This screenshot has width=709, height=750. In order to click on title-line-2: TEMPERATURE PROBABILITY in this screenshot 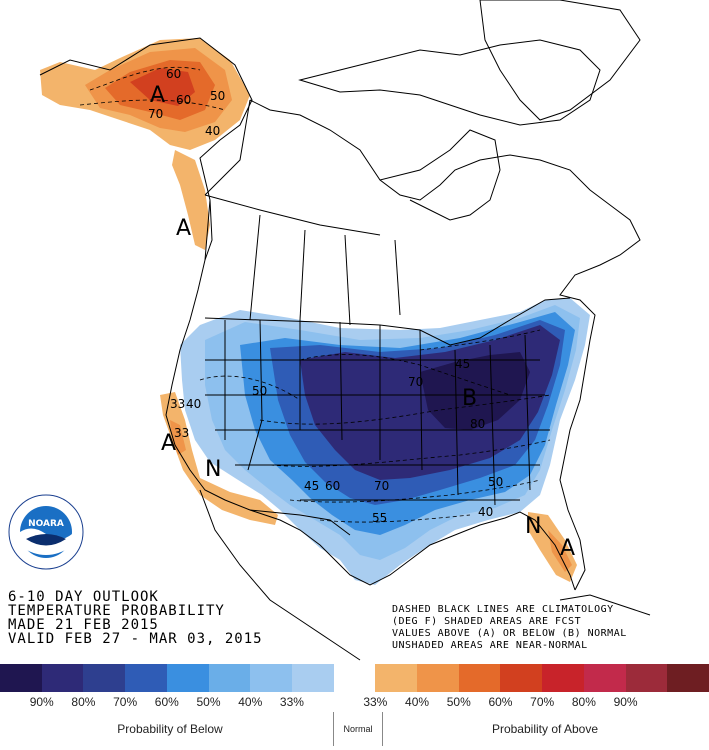, I will do `click(116, 611)`.